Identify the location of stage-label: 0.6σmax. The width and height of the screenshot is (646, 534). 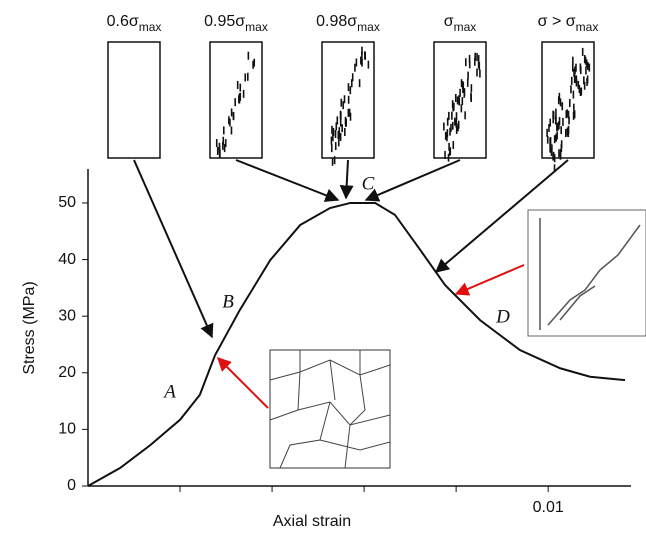
(134, 23).